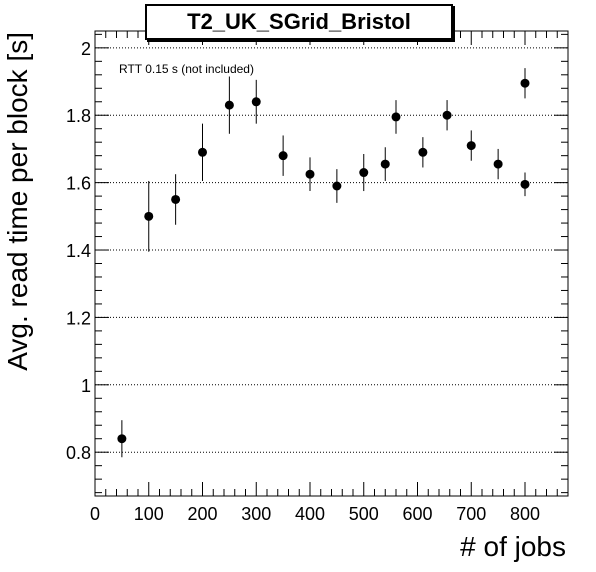 The image size is (596, 572). I want to click on x-tick-label: 700, so click(471, 514).